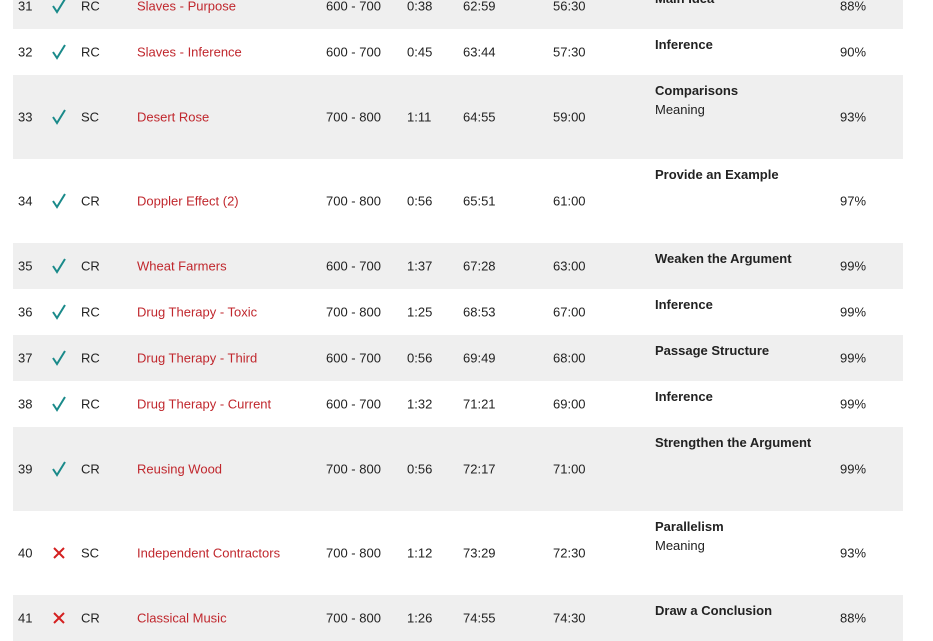 The width and height of the screenshot is (933, 641). I want to click on question-number: 39, so click(25, 469).